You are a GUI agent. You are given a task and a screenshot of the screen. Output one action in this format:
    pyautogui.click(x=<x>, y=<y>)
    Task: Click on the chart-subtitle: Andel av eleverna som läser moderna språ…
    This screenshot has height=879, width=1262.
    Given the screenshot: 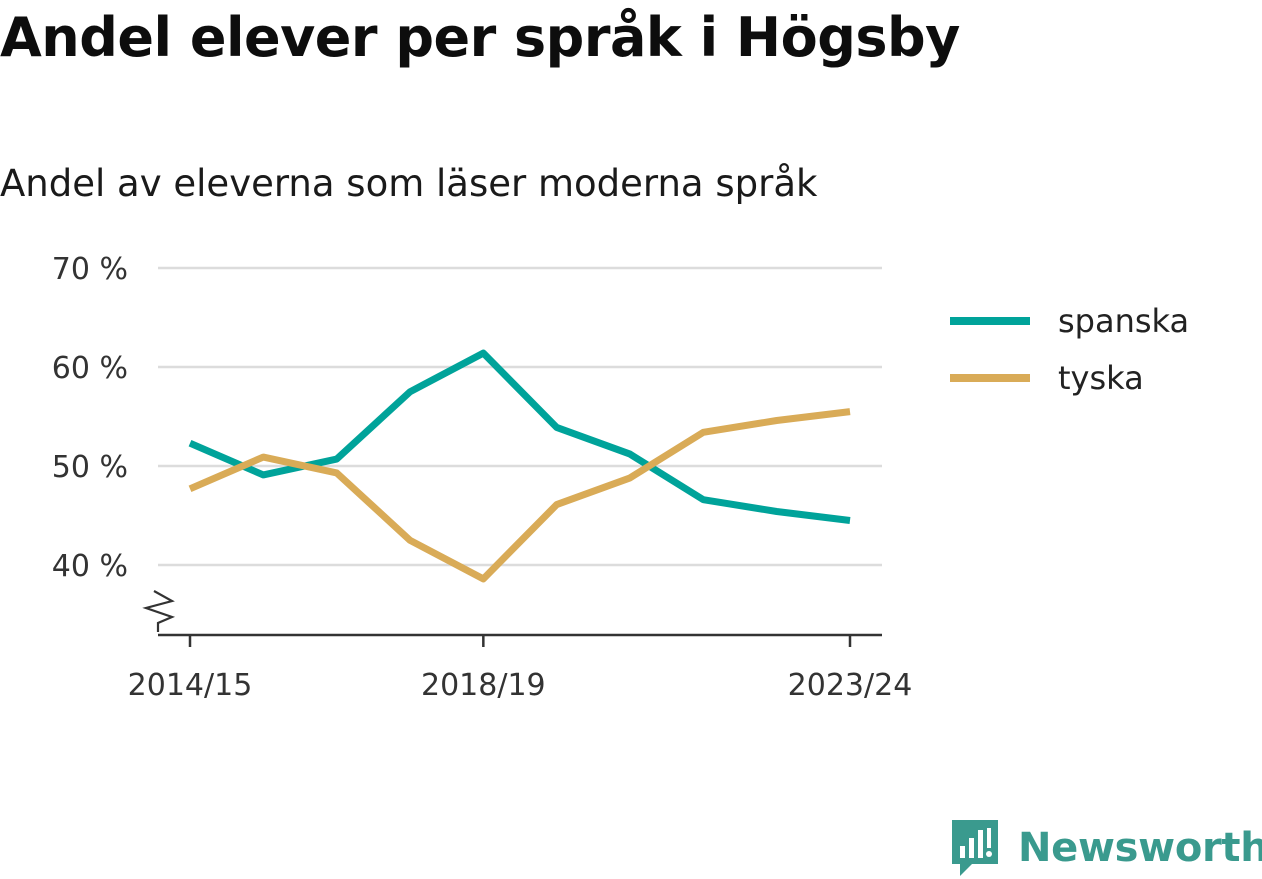 What is the action you would take?
    pyautogui.click(x=409, y=183)
    